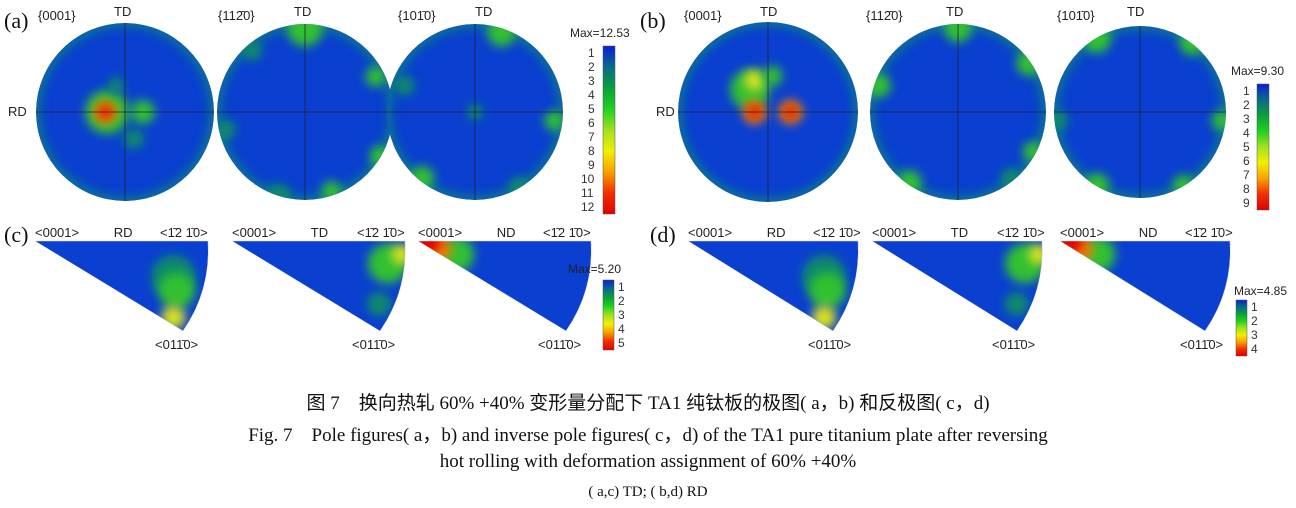  Describe the element at coordinates (600, 33) in the screenshot. I see `legend-max-a: Max=12.53` at that location.